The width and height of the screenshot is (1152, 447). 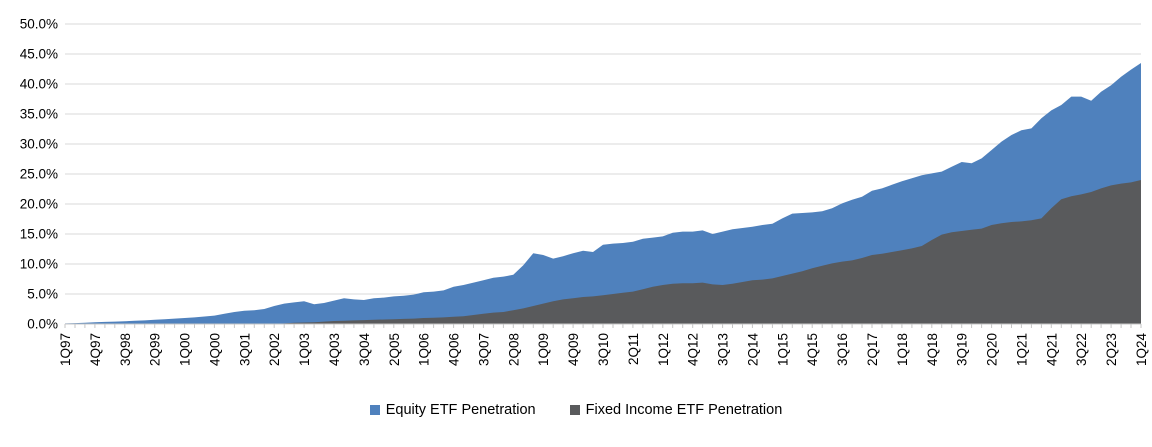 I want to click on legend-label-equity: Equity ETF Penetration, so click(x=460, y=410).